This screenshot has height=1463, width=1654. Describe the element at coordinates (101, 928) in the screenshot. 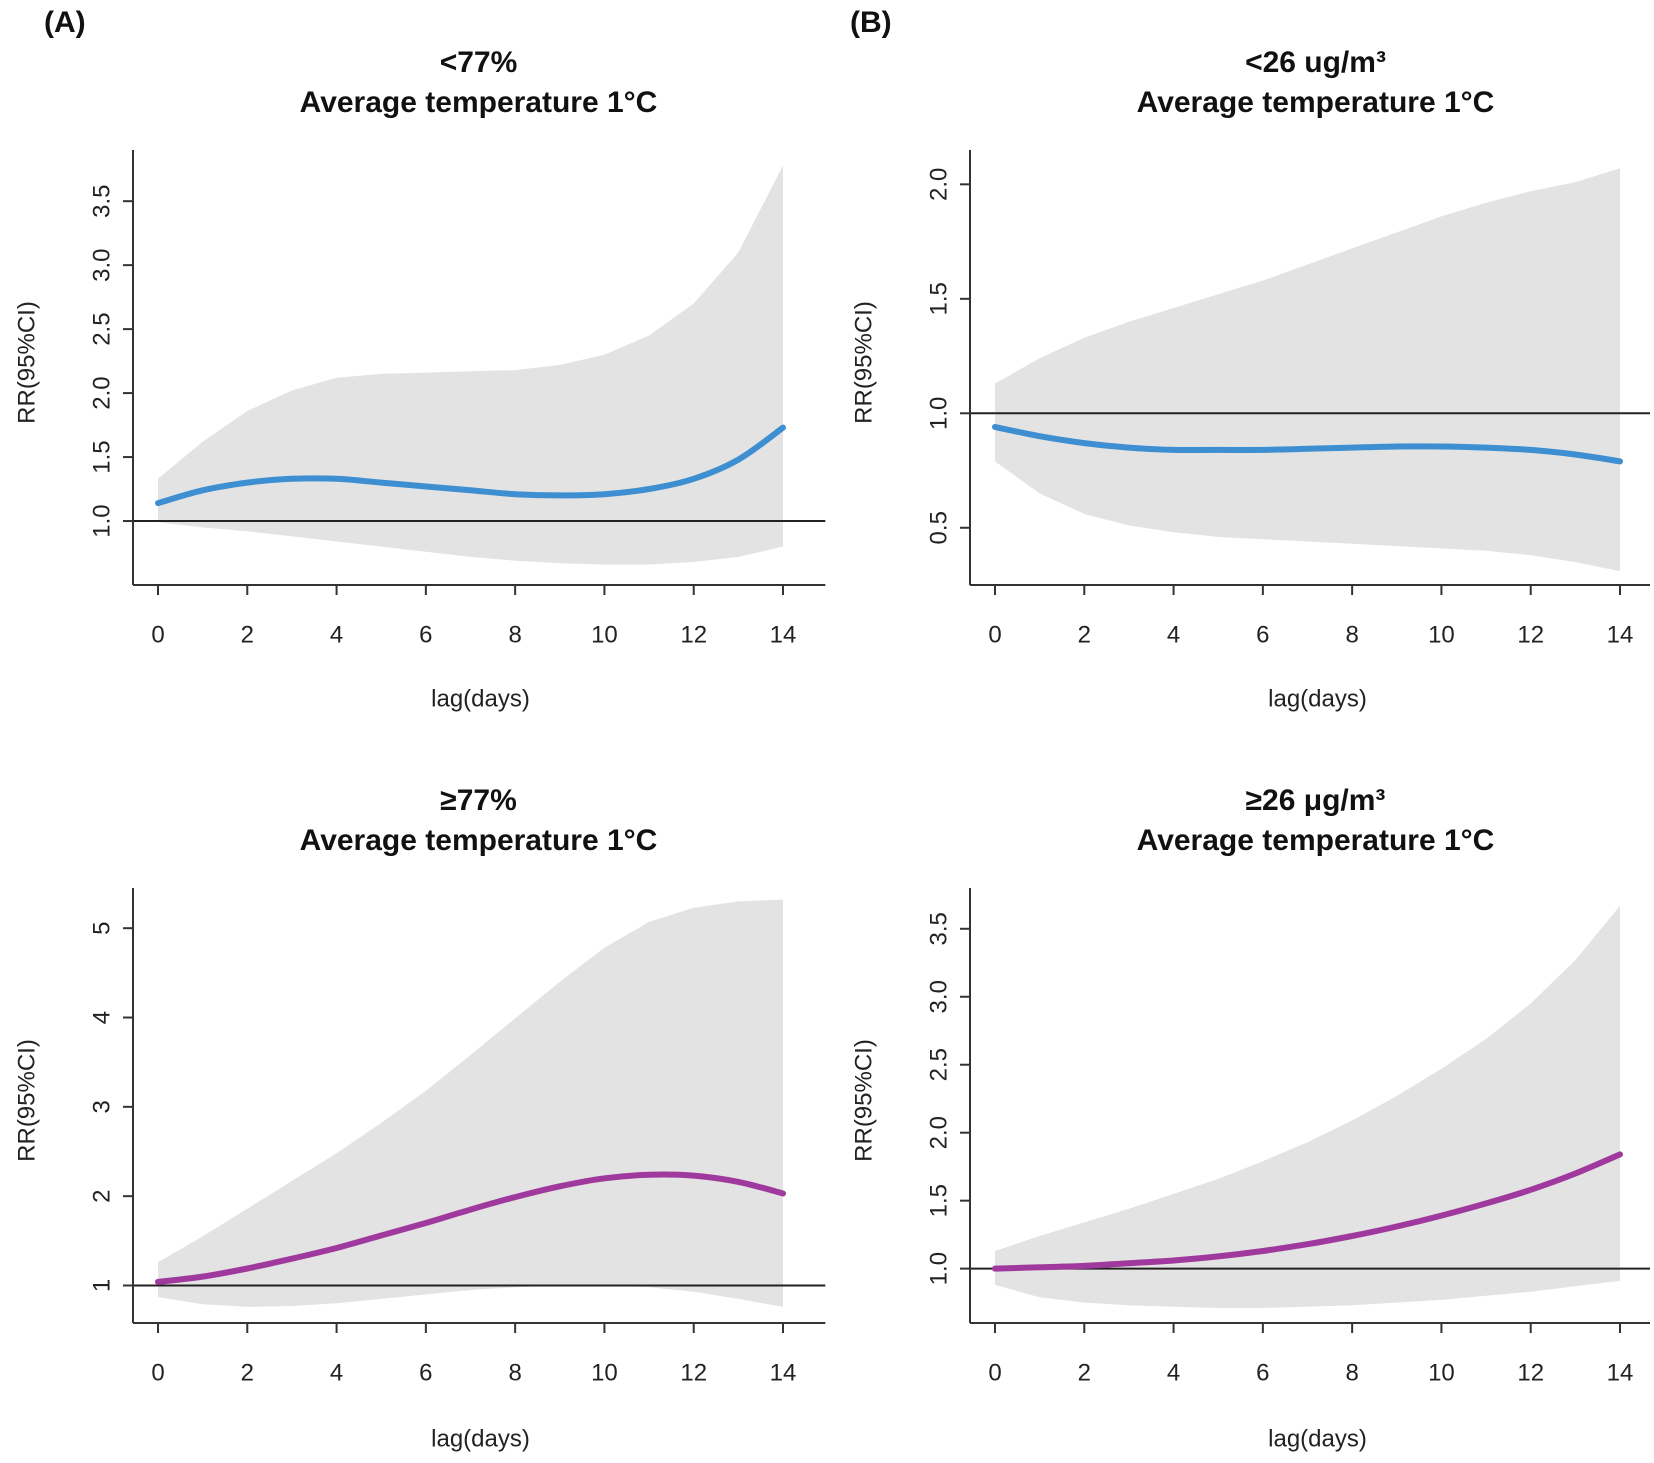

I see `y-tick-label: 5` at that location.